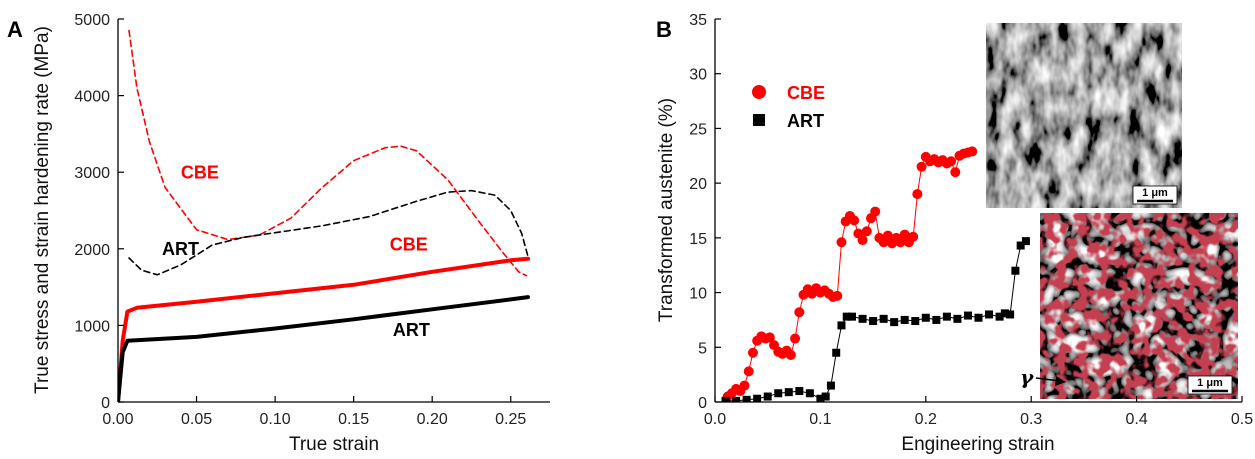 The height and width of the screenshot is (459, 1255). What do you see at coordinates (510, 419) in the screenshot?
I see `panel-a-x-tick-label: 0.25` at bounding box center [510, 419].